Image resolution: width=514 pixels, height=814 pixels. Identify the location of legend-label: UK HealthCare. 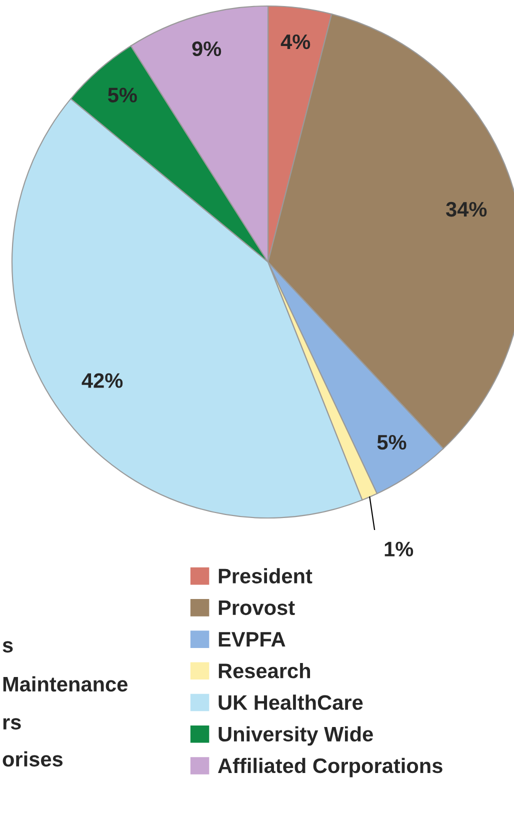
(290, 702).